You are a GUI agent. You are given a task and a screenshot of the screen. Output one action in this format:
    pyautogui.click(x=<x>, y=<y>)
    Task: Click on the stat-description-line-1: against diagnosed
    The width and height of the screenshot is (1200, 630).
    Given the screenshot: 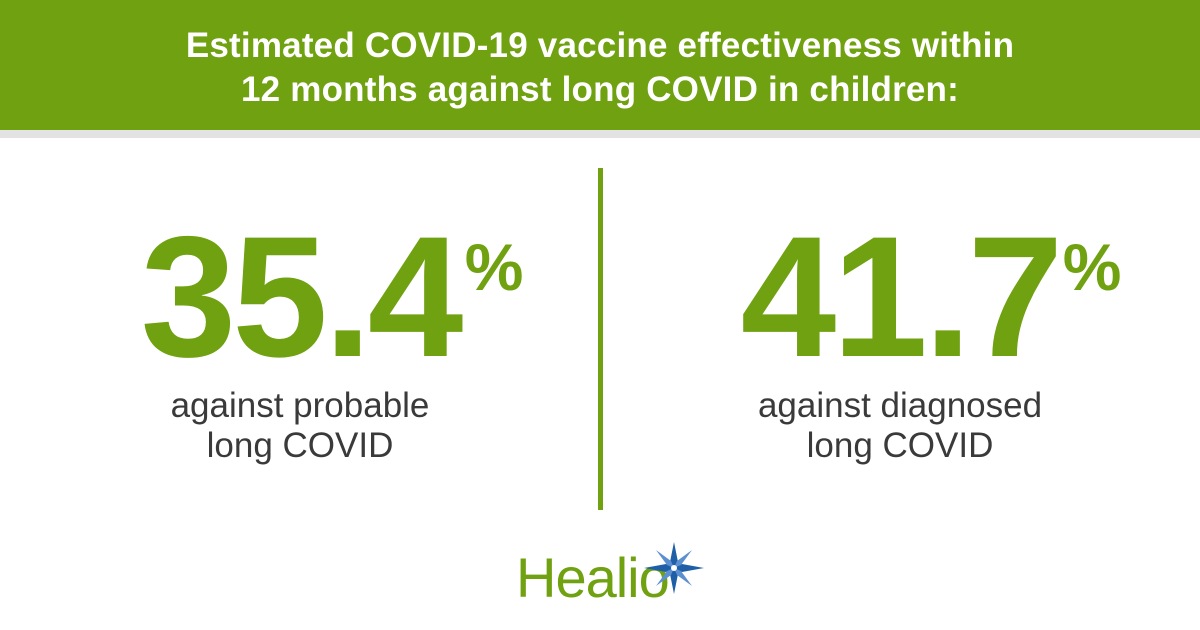 What is the action you would take?
    pyautogui.click(x=900, y=405)
    